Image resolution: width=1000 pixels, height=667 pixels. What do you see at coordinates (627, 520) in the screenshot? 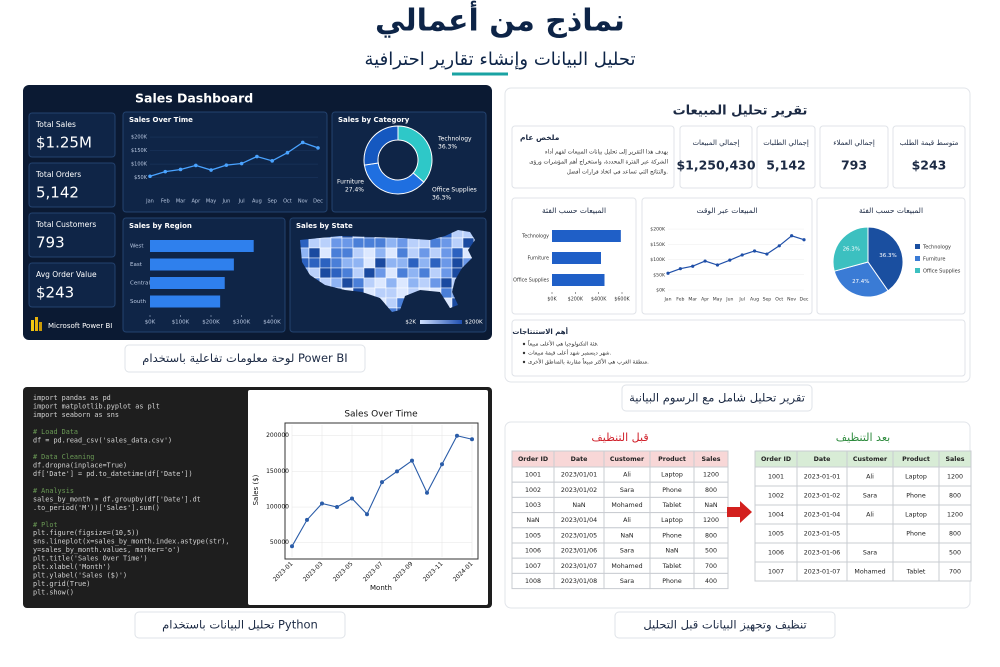
I see `cell-text: Ali` at bounding box center [627, 520].